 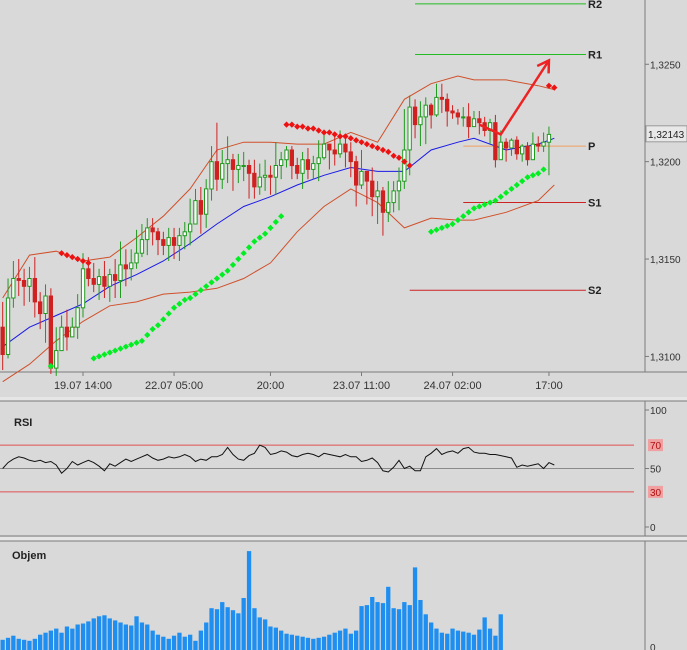 I want to click on price-tick-label: 1,3200, so click(x=665, y=163).